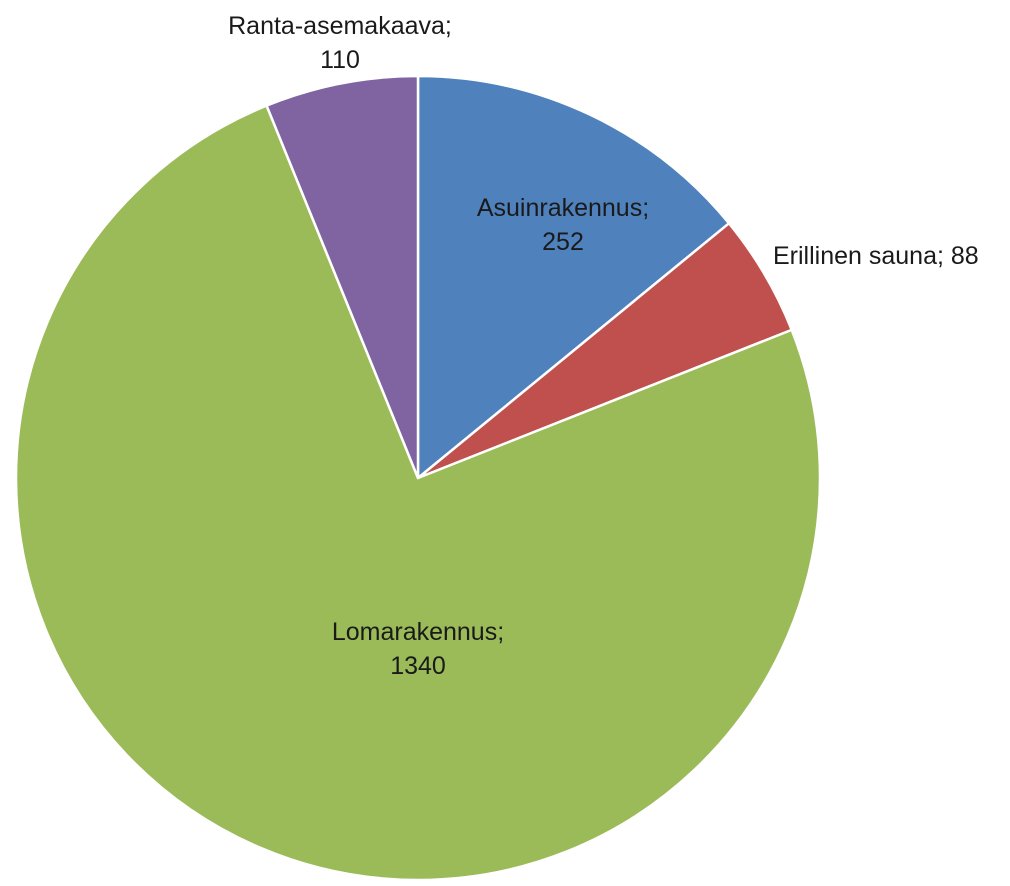 The height and width of the screenshot is (886, 1010). What do you see at coordinates (563, 225) in the screenshot?
I see `data-label-asuinrakennus: Asuinrakennus; 252` at bounding box center [563, 225].